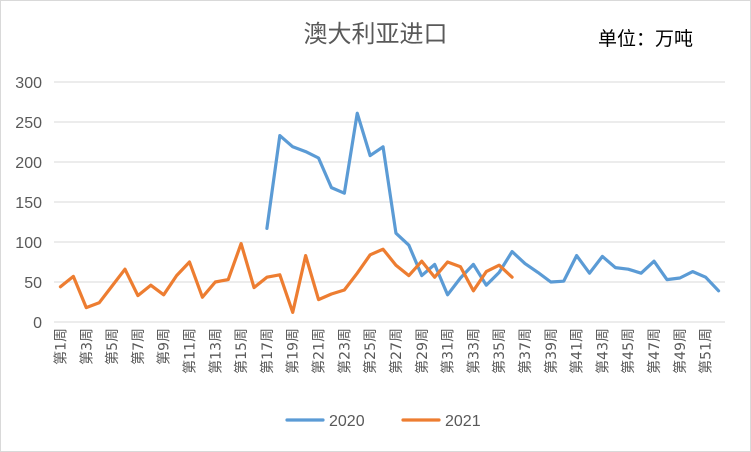 The image size is (751, 452). What do you see at coordinates (577, 351) in the screenshot?
I see `x-tick-label: 第41周` at bounding box center [577, 351].